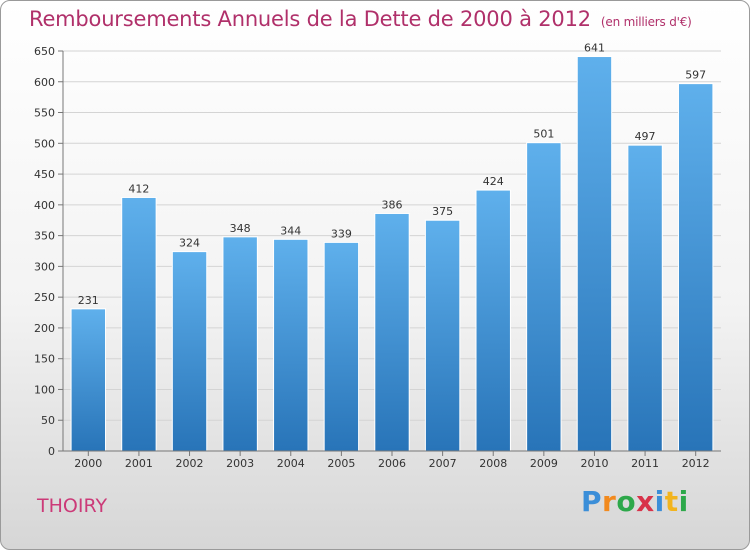 The width and height of the screenshot is (750, 550). What do you see at coordinates (341, 346) in the screenshot?
I see `bar-2005` at bounding box center [341, 346].